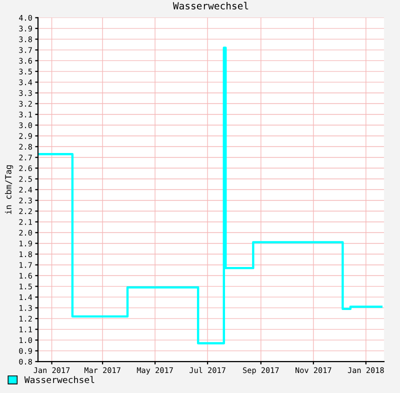  Describe the element at coordinates (210, 6) in the screenshot. I see `chart-title: Wasserwechsel` at that location.